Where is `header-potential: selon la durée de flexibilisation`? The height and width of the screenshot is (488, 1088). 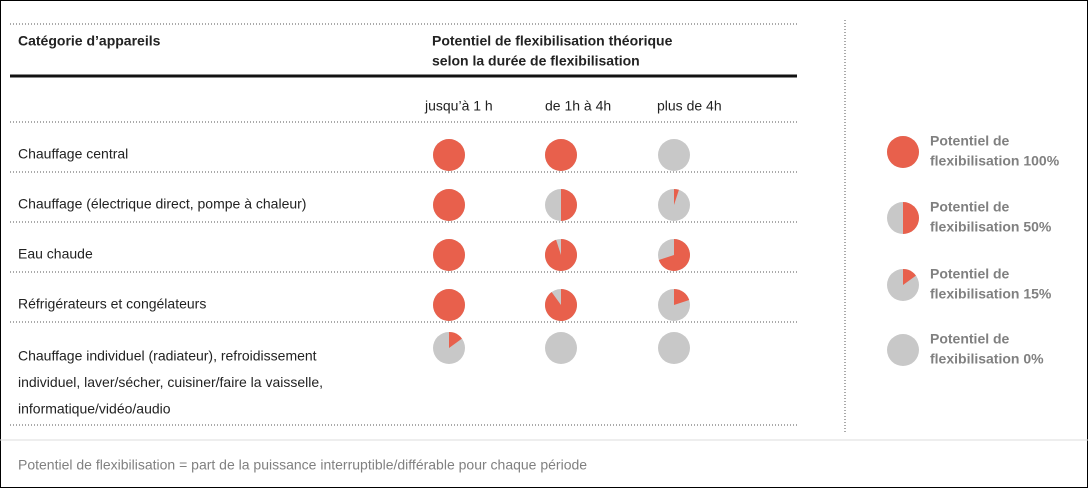 header-potential: selon la durée de flexibilisation is located at coordinates (536, 61).